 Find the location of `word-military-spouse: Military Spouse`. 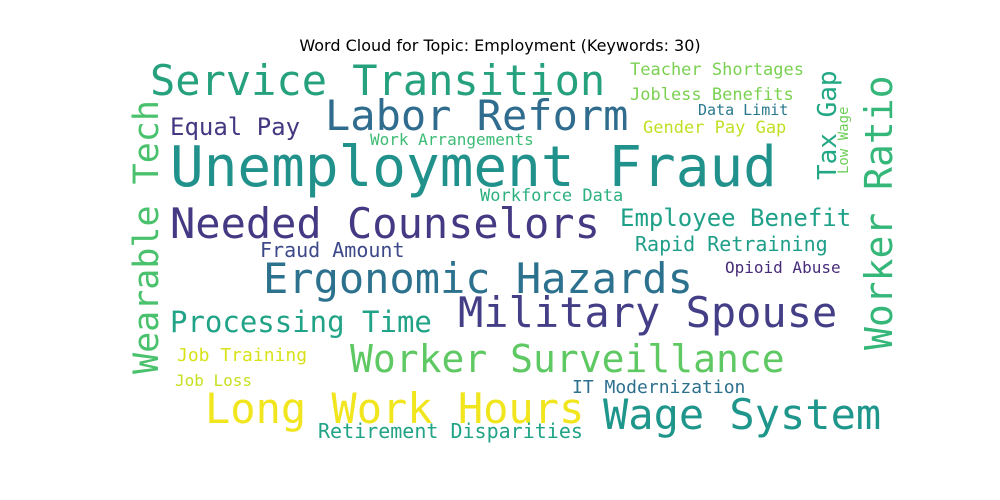

word-military-spouse: Military Spouse is located at coordinates (648, 312).